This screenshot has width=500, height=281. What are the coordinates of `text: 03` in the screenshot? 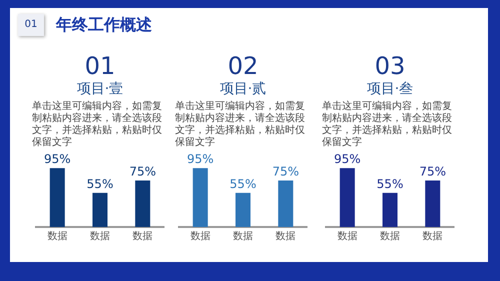 It's located at (390, 66).